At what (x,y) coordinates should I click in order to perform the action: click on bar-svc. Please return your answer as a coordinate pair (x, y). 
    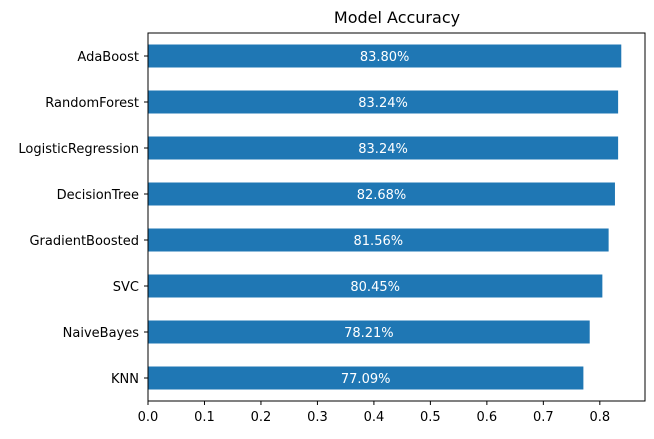
    Looking at the image, I should click on (375, 286).